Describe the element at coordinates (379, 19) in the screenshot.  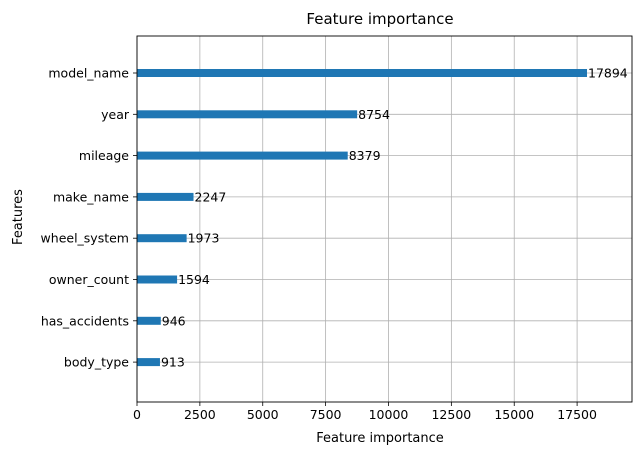
I see `chart-title: Feature importance` at that location.